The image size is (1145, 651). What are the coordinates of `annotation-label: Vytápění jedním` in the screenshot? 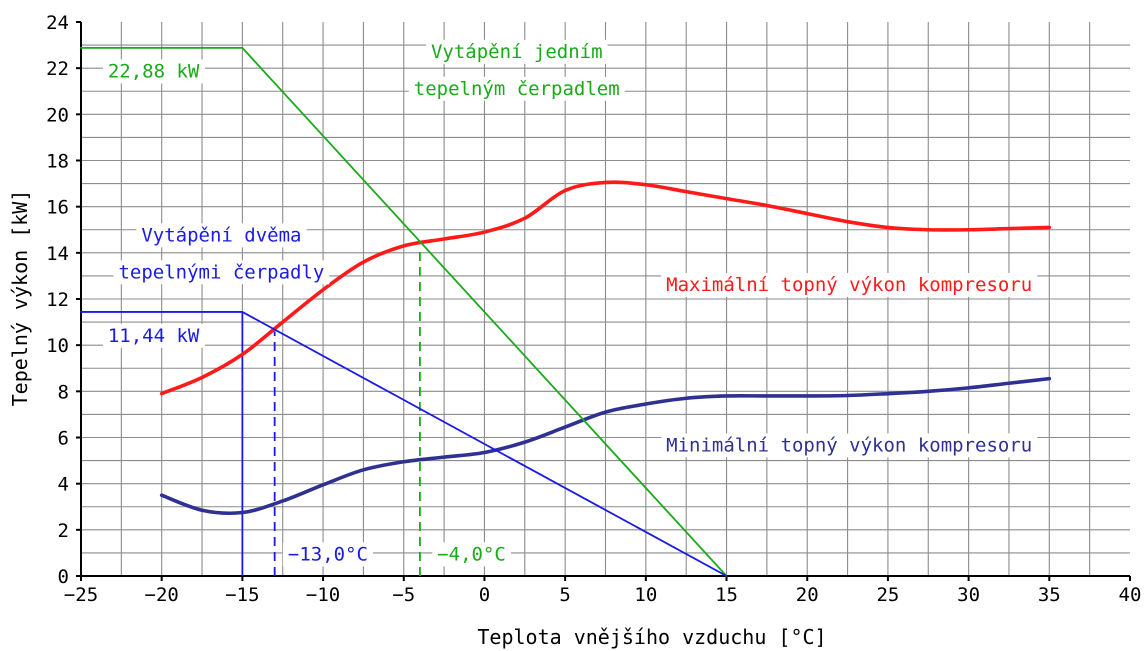 It's located at (516, 51).